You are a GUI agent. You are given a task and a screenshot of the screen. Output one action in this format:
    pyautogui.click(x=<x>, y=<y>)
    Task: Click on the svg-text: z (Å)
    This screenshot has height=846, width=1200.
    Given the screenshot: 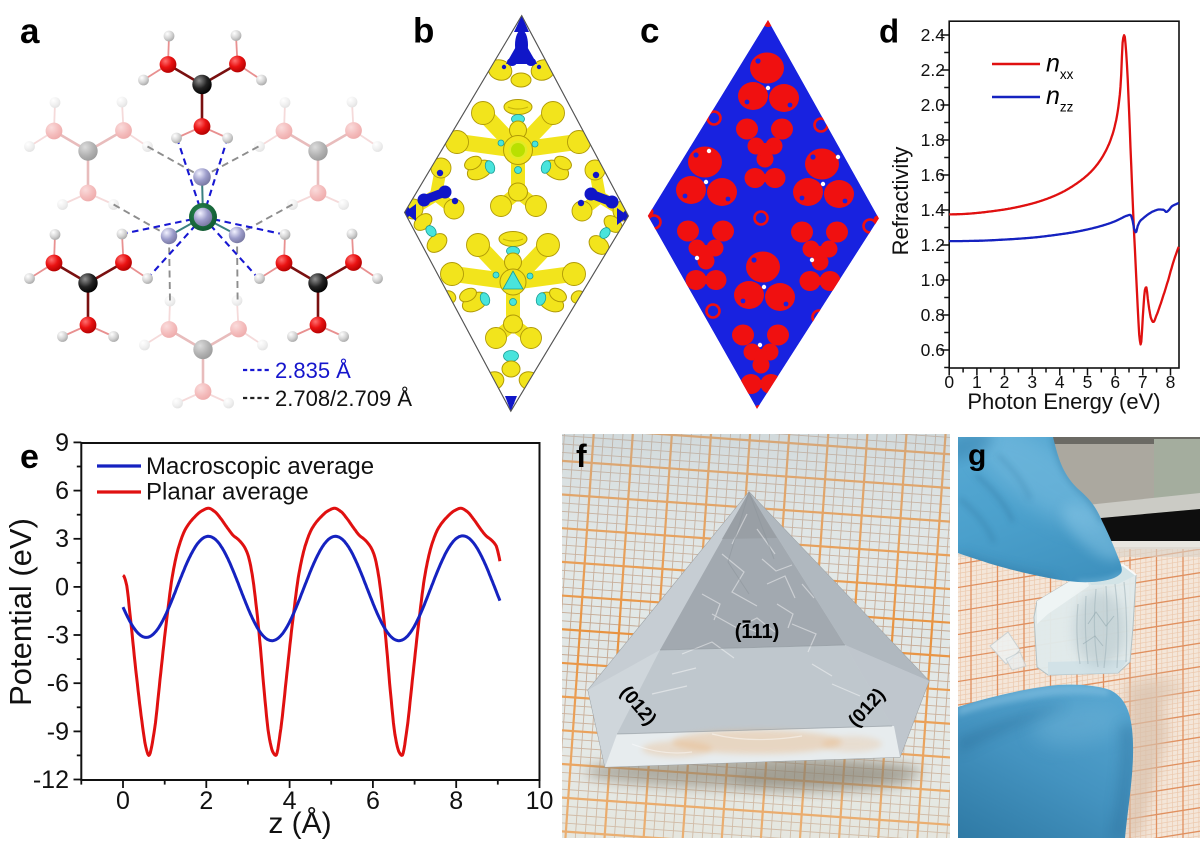 What is the action you would take?
    pyautogui.click(x=299, y=823)
    